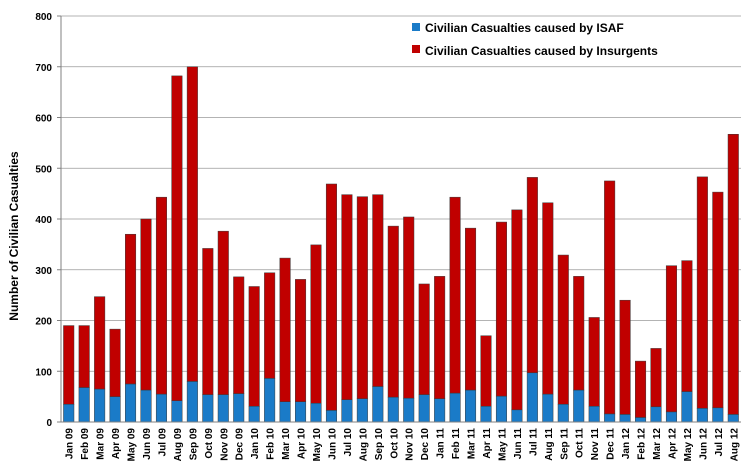 This screenshot has height=474, width=747. I want to click on x-tick-label: Apr 09, so click(116, 444).